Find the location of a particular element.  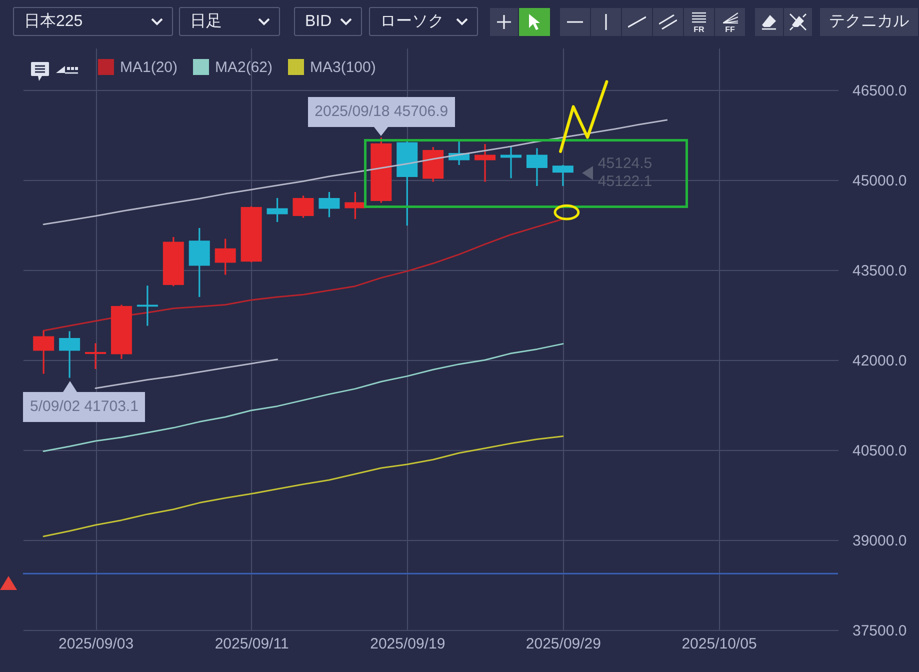

dropdown: BID is located at coordinates (328, 21).